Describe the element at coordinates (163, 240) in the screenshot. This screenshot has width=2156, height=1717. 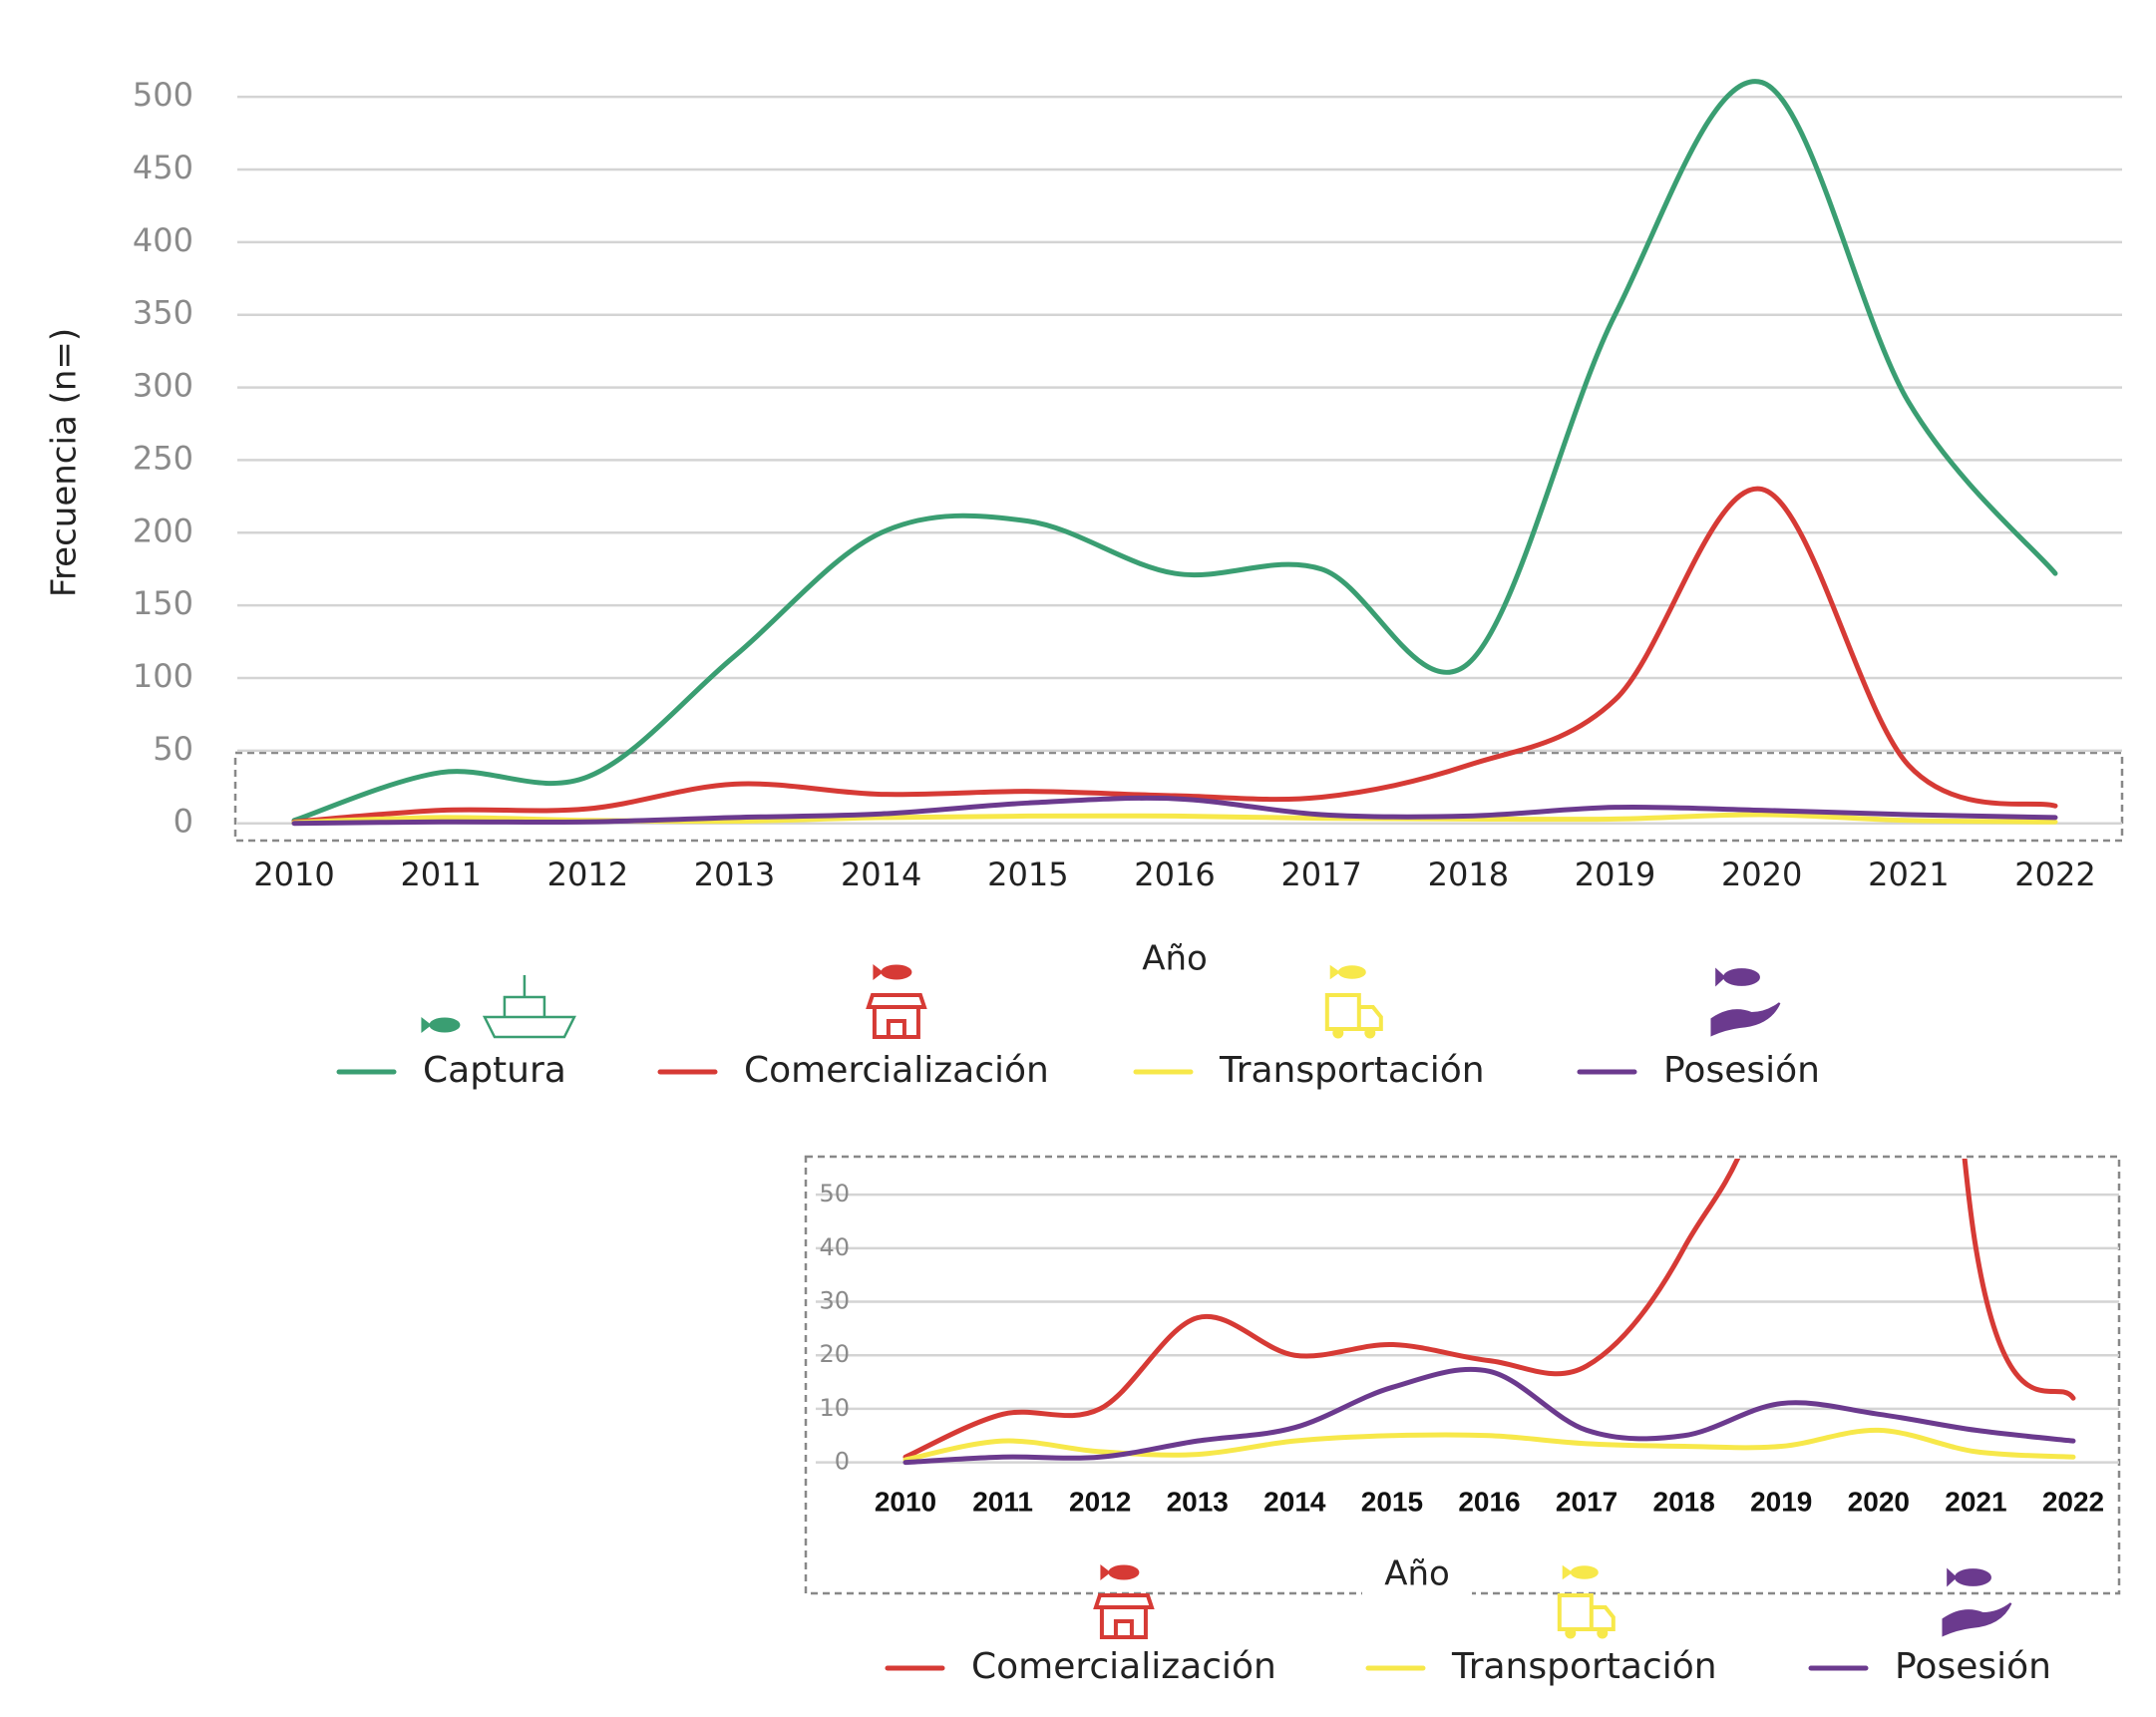
I see `y-tick-label: 400` at that location.